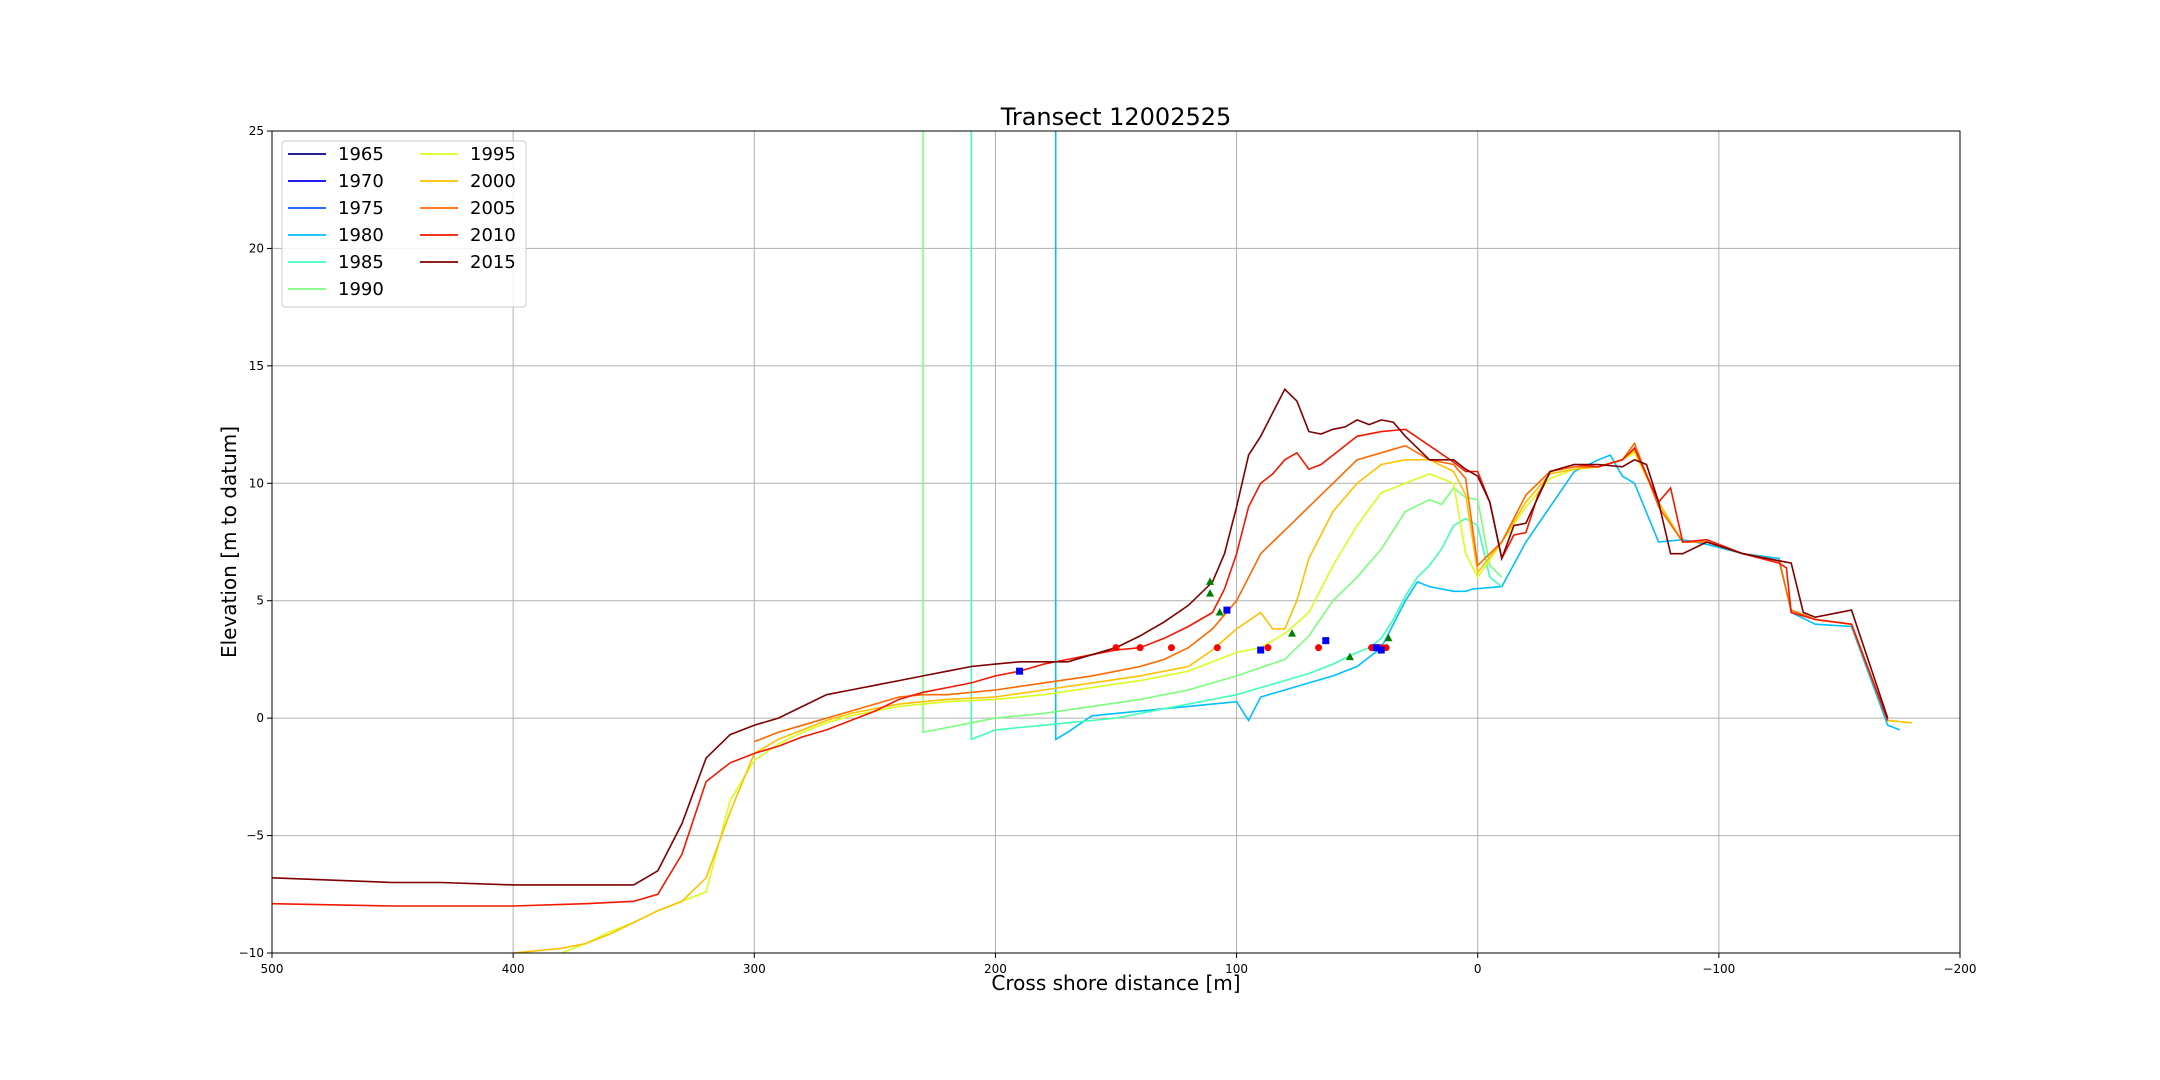  Describe the element at coordinates (256, 248) in the screenshot. I see `y-tick-label: 20` at that location.